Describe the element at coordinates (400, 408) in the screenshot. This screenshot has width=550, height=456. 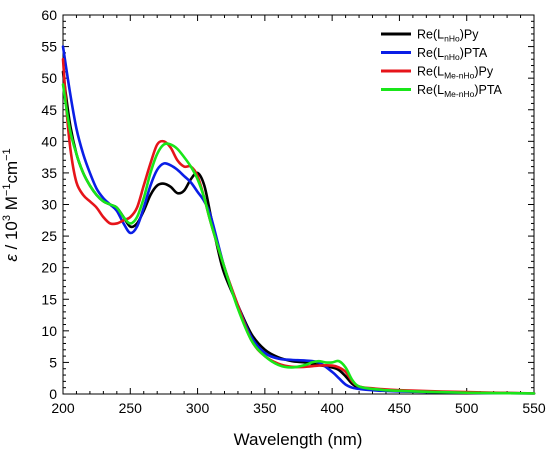
I see `x-tick-label: 450` at that location.